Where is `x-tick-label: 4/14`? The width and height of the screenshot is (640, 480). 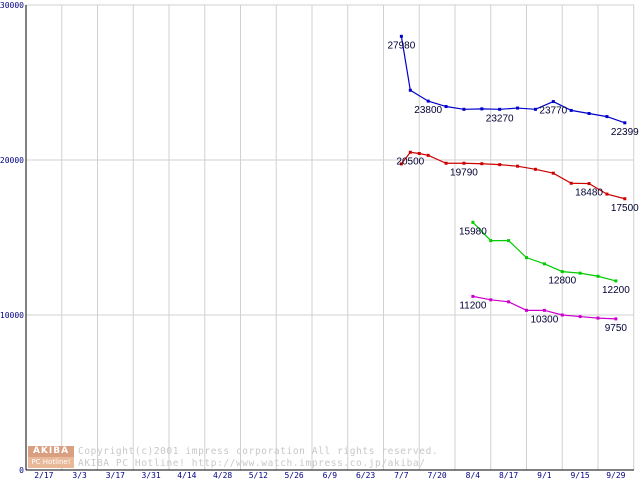
x-tick-label: 4/14 is located at coordinates (186, 475).